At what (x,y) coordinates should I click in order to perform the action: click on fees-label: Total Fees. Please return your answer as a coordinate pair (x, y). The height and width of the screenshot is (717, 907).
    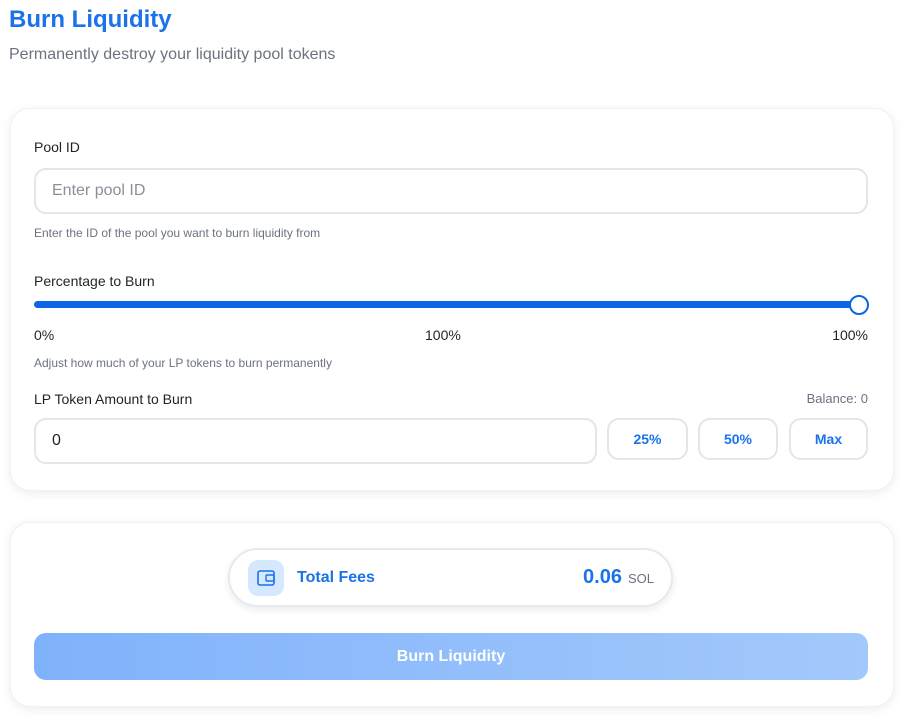
    Looking at the image, I should click on (336, 577).